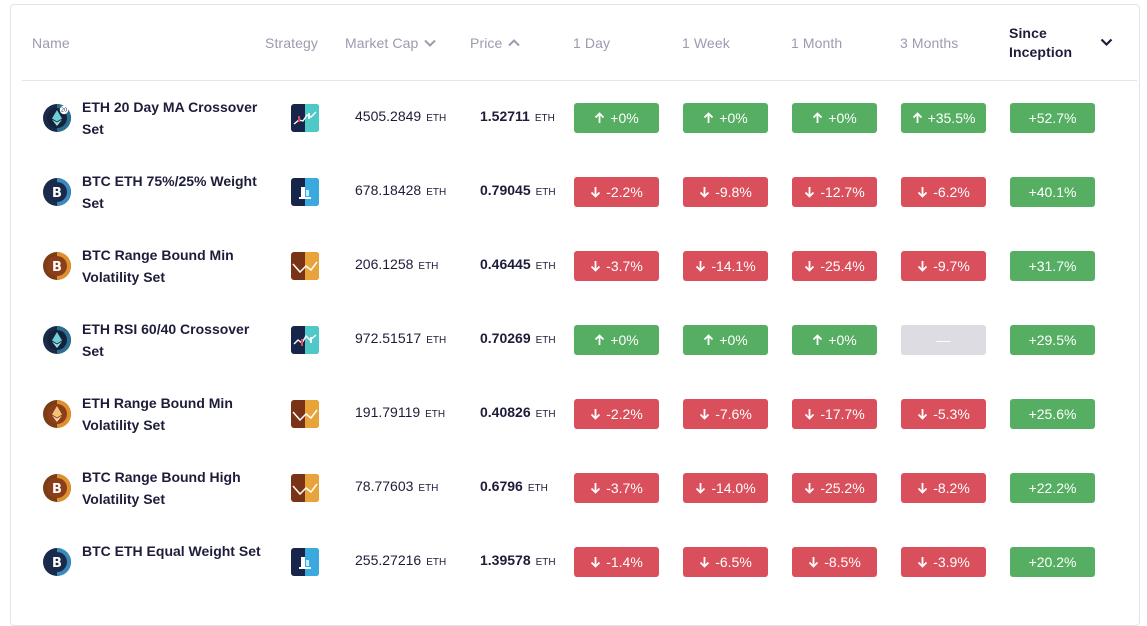 This screenshot has width=1147, height=626. What do you see at coordinates (842, 266) in the screenshot?
I see `change-value: -25.4%` at bounding box center [842, 266].